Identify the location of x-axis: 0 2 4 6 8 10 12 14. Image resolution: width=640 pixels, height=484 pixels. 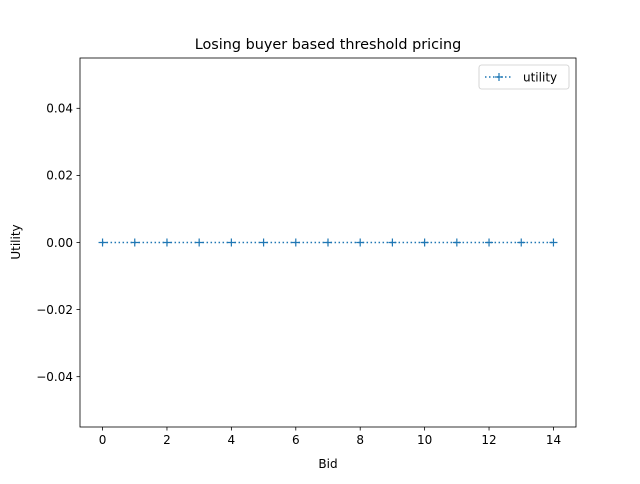
(330, 437).